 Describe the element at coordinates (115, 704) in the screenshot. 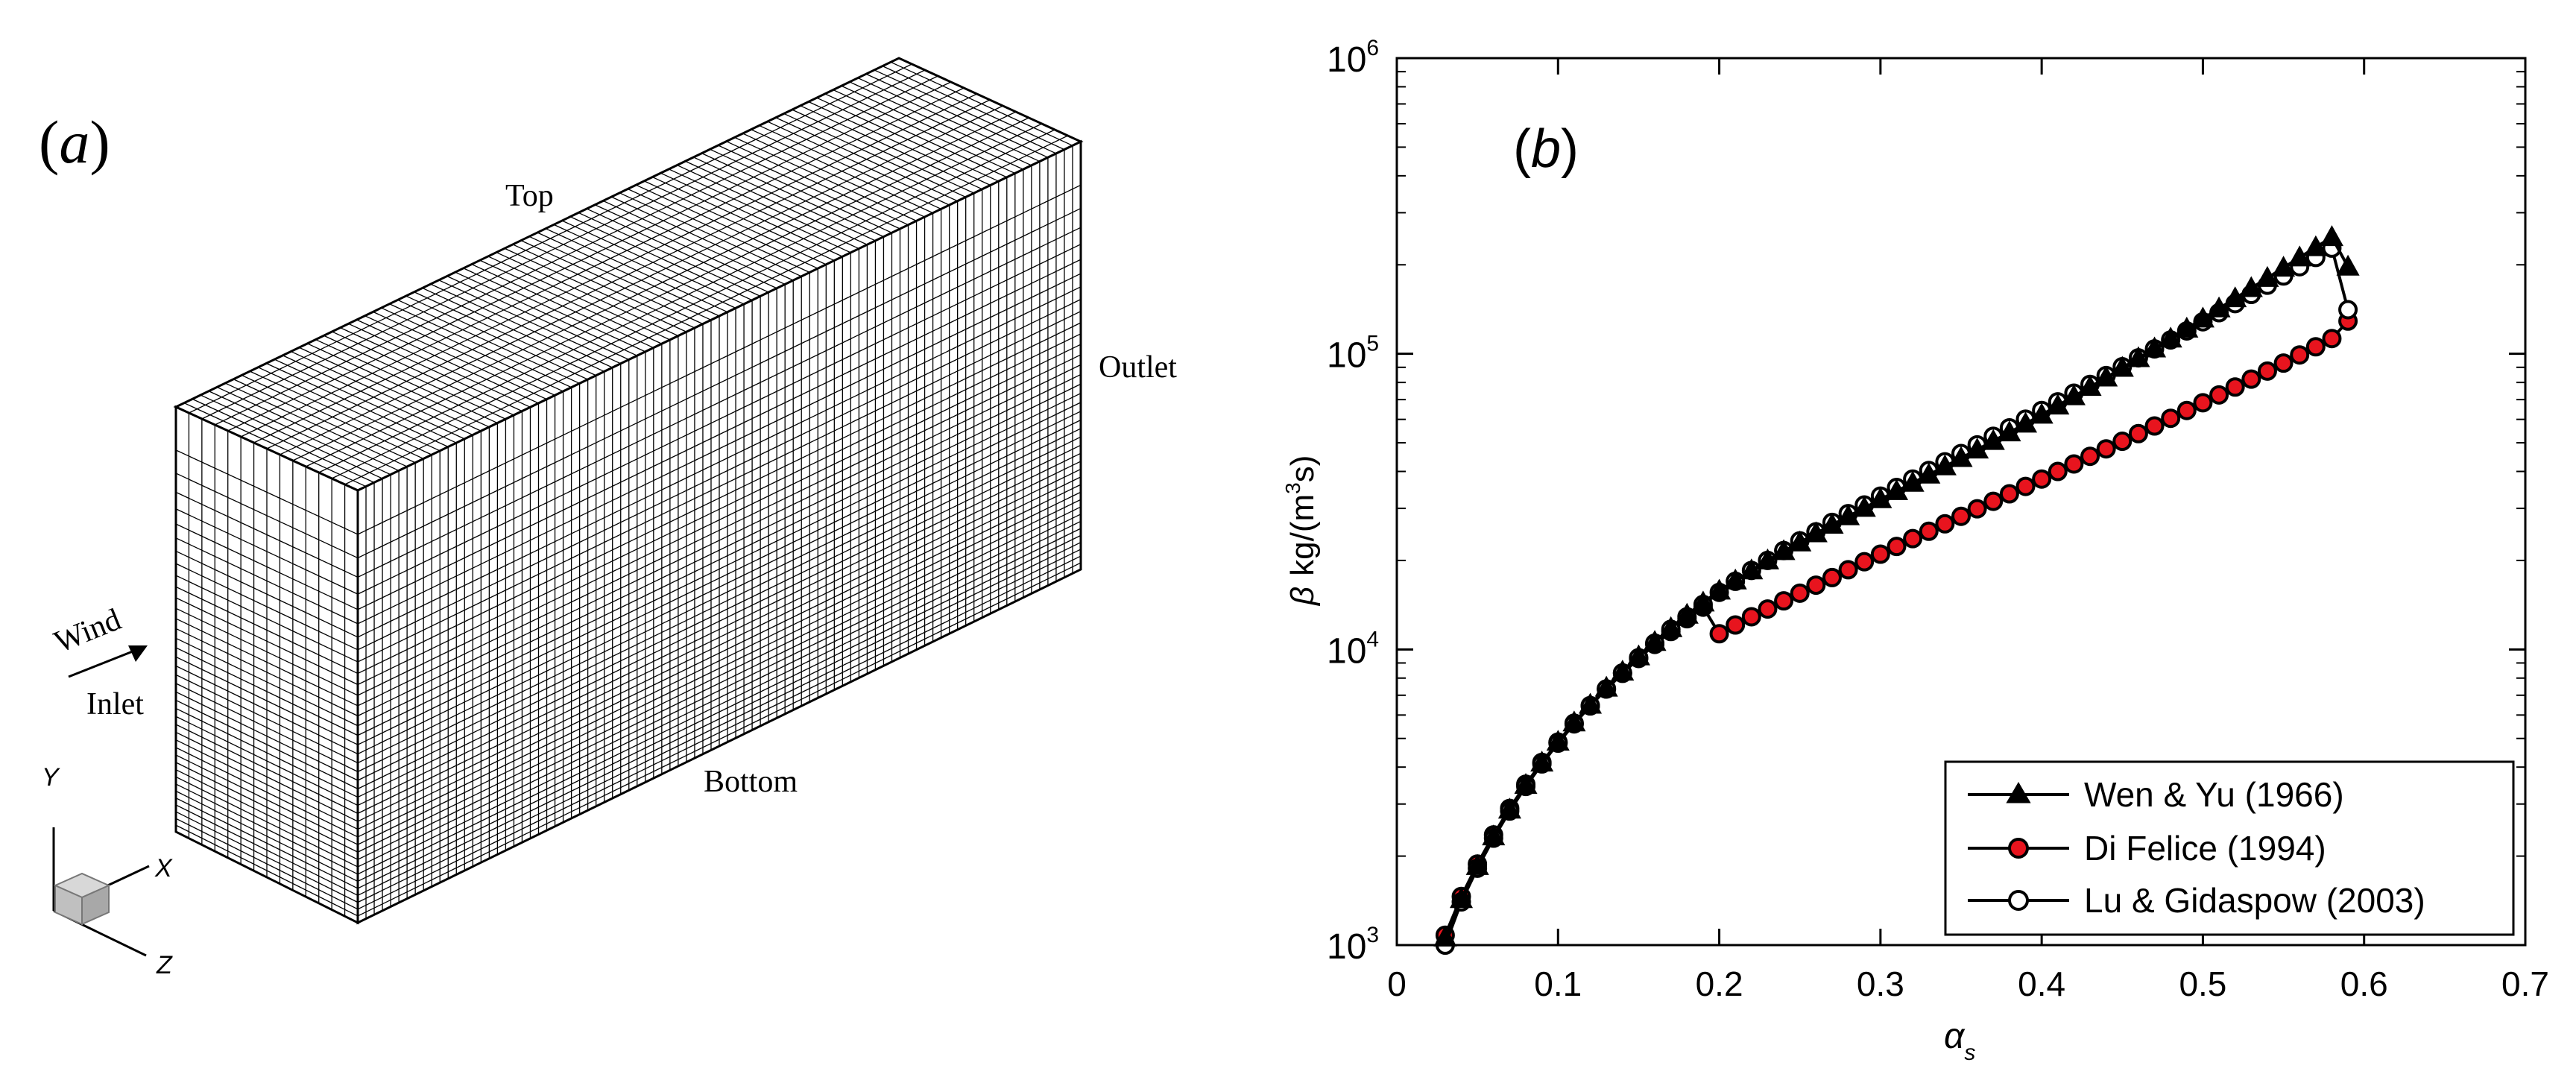

I see `face-label-inlet: Inlet` at that location.